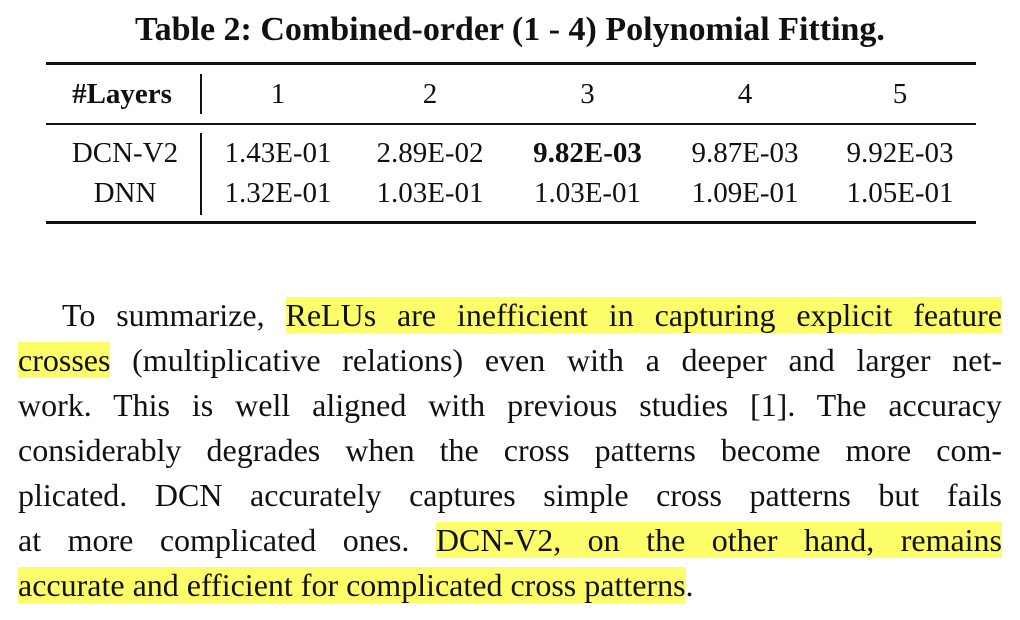 The height and width of the screenshot is (620, 1020). What do you see at coordinates (227, 540) in the screenshot?
I see `text-span: at more complicated ones.` at bounding box center [227, 540].